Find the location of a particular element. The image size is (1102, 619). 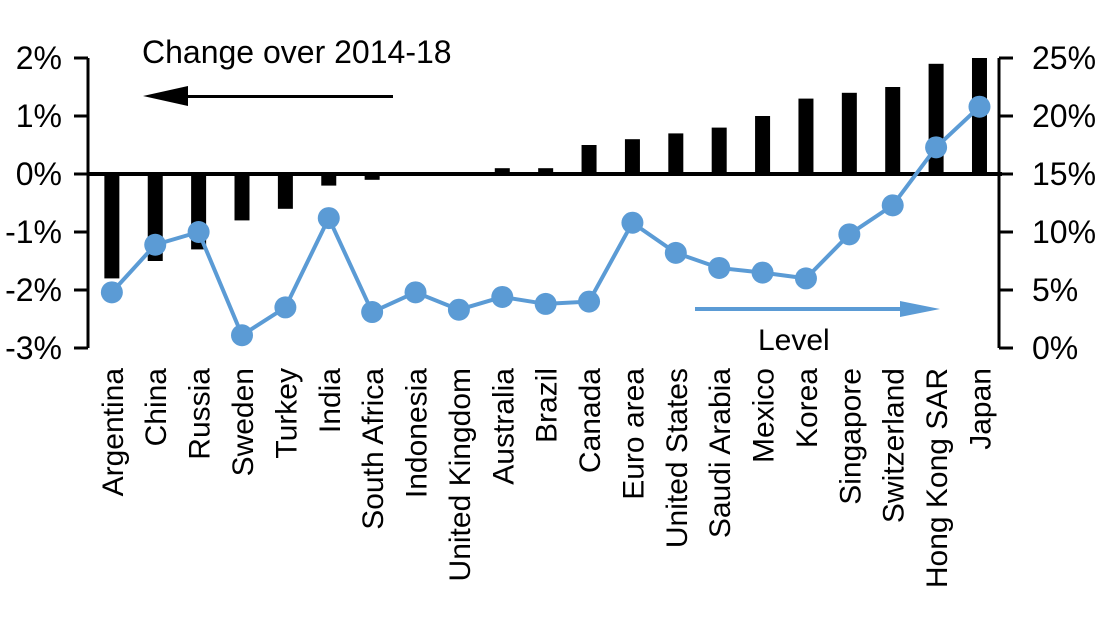

level-marker-Mexico is located at coordinates (762, 272).